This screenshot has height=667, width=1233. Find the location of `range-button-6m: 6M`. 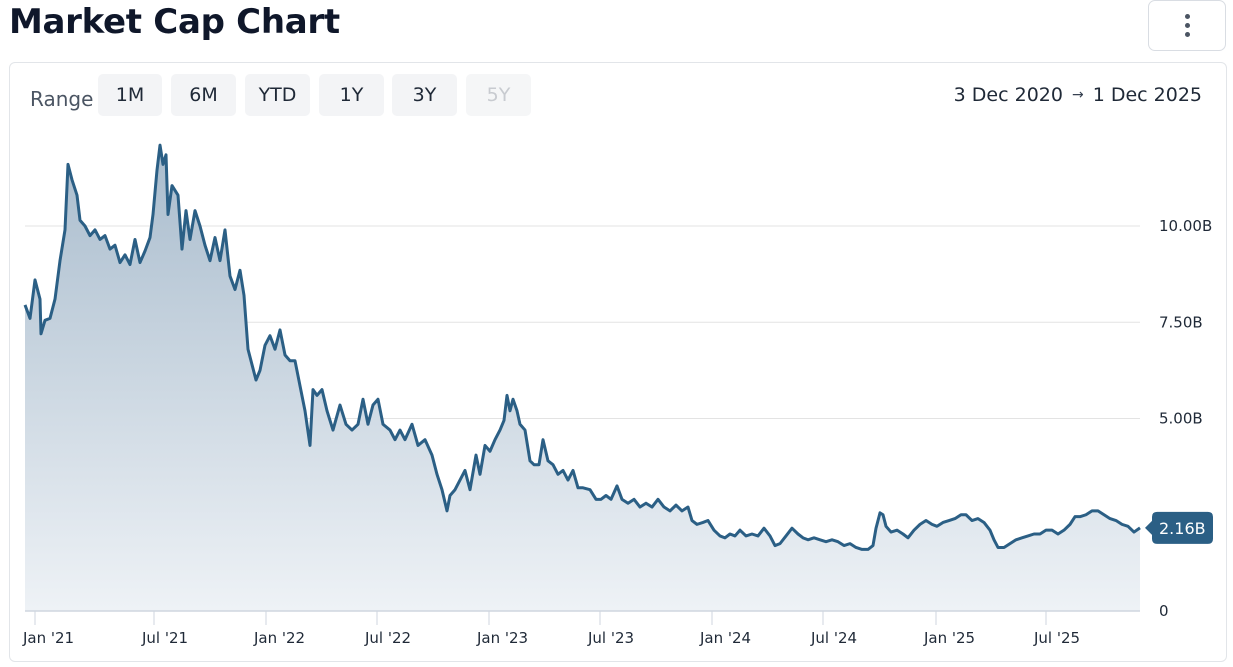

range-button-6m: 6M is located at coordinates (203, 95).